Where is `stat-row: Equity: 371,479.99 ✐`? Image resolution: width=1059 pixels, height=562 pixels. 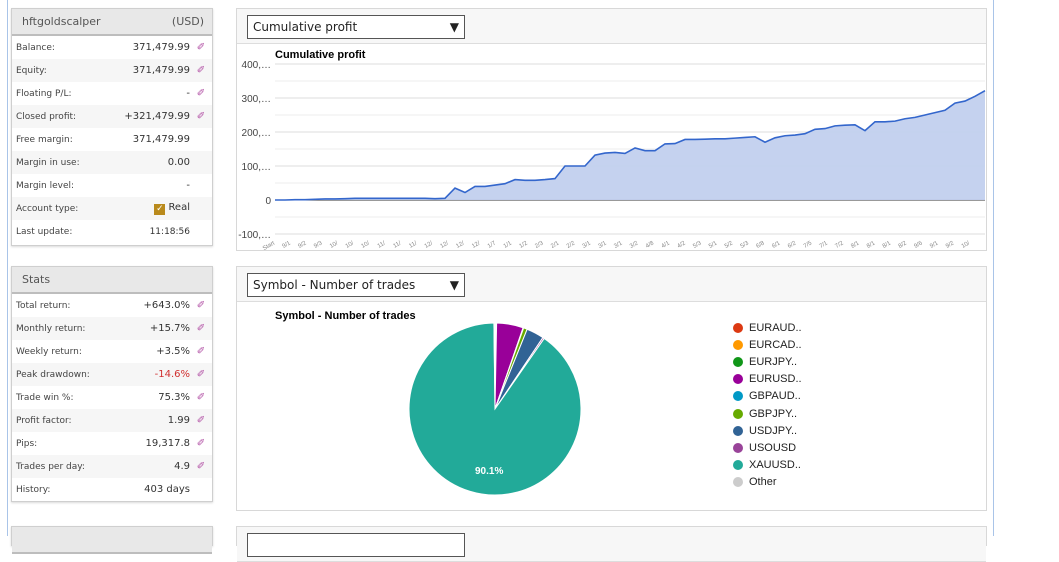 stat-row: Equity: 371,479.99 ✐ is located at coordinates (112, 70).